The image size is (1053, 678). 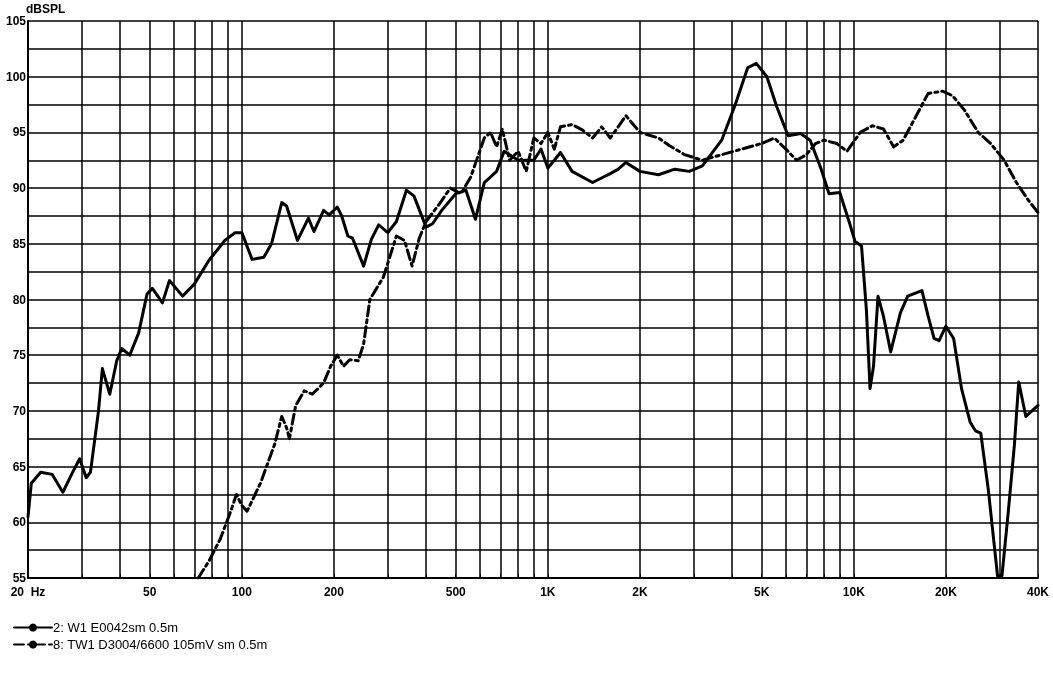 What do you see at coordinates (115, 627) in the screenshot?
I see `legend-label: 2: W1 E0042sm 0.5m` at bounding box center [115, 627].